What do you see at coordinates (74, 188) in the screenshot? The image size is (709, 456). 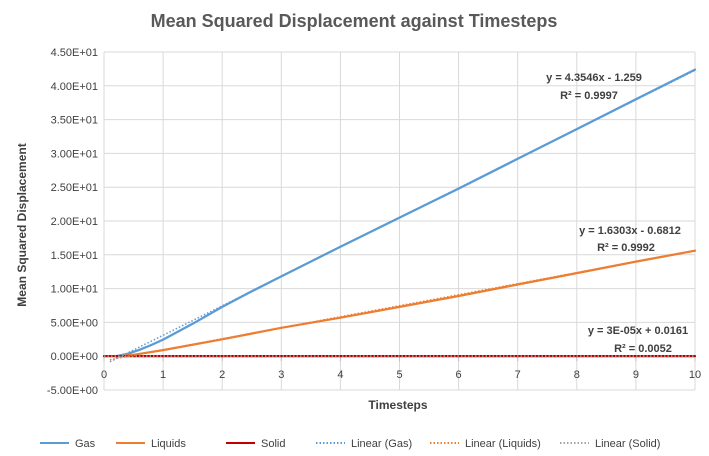 I see `y-tick-label: 2.50E+01` at bounding box center [74, 188].